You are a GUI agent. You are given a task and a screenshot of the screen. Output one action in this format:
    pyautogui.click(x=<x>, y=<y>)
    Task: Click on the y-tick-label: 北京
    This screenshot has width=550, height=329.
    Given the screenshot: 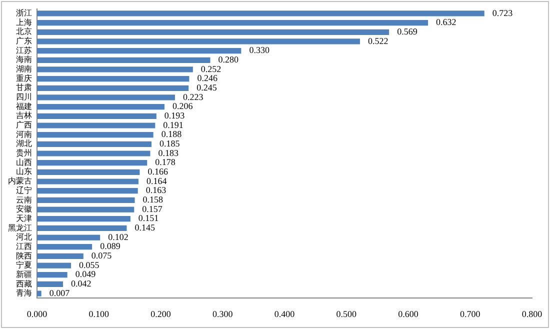 What is the action you would take?
    pyautogui.click(x=24, y=31)
    